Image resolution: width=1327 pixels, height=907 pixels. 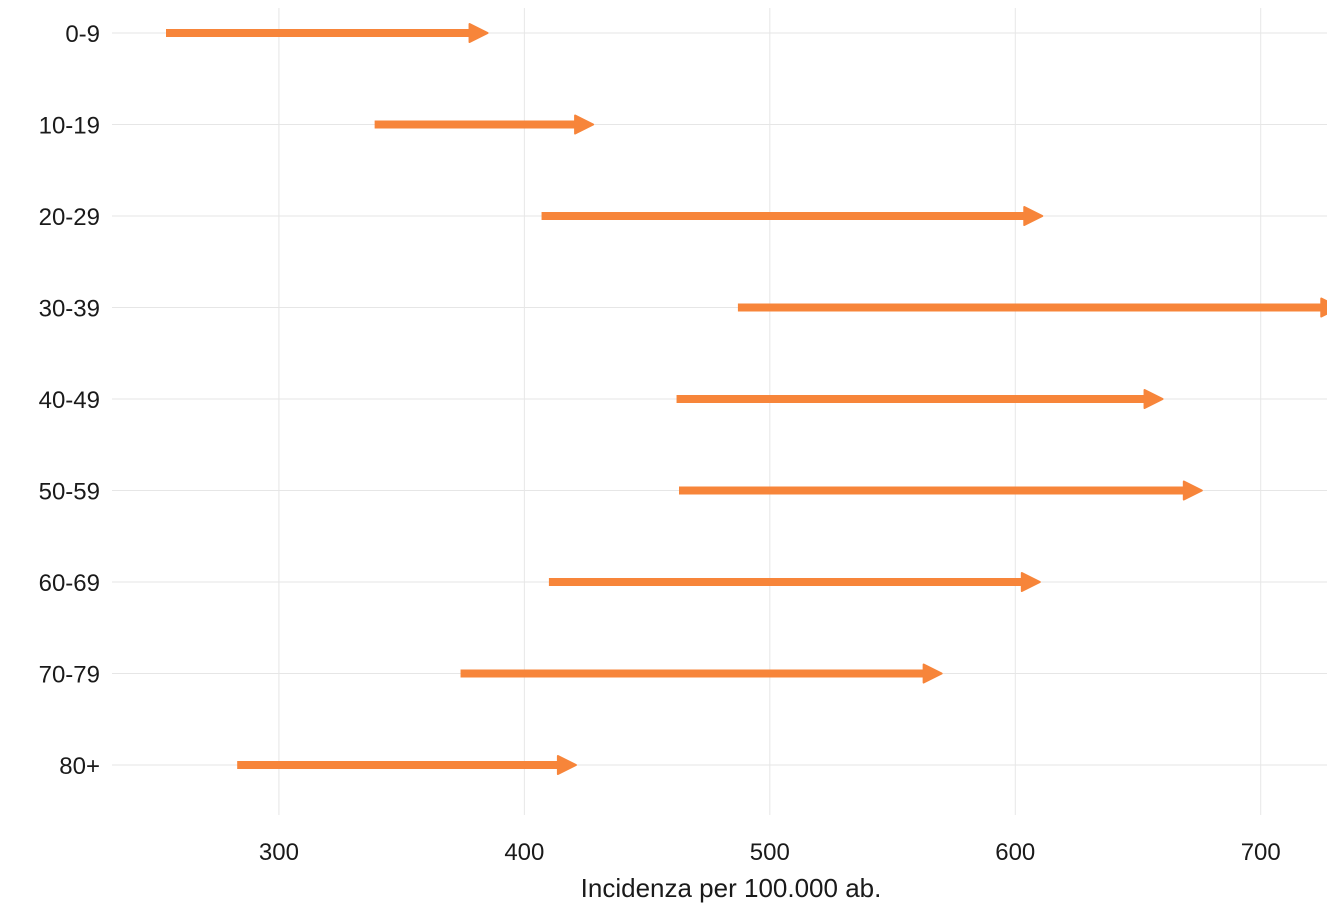 What do you see at coordinates (69, 309) in the screenshot?
I see `y-tick-label-30-39: 30-39` at bounding box center [69, 309].